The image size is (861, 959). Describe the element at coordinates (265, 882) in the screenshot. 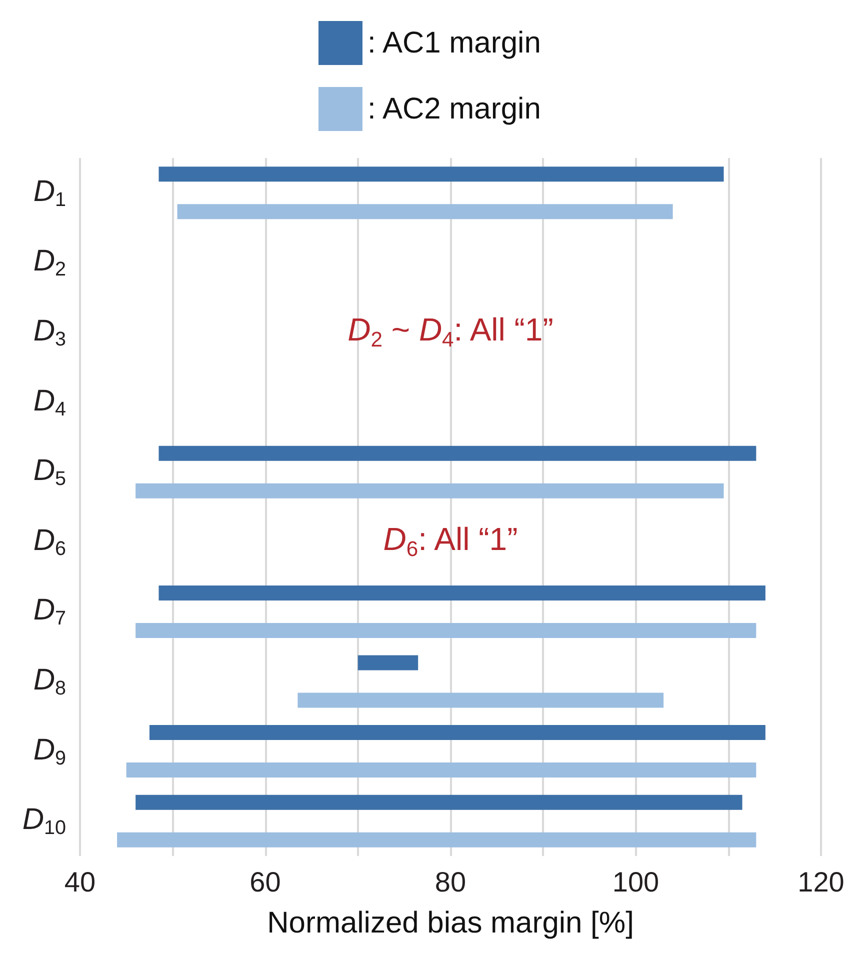

I see `x-tick-label: 60` at that location.